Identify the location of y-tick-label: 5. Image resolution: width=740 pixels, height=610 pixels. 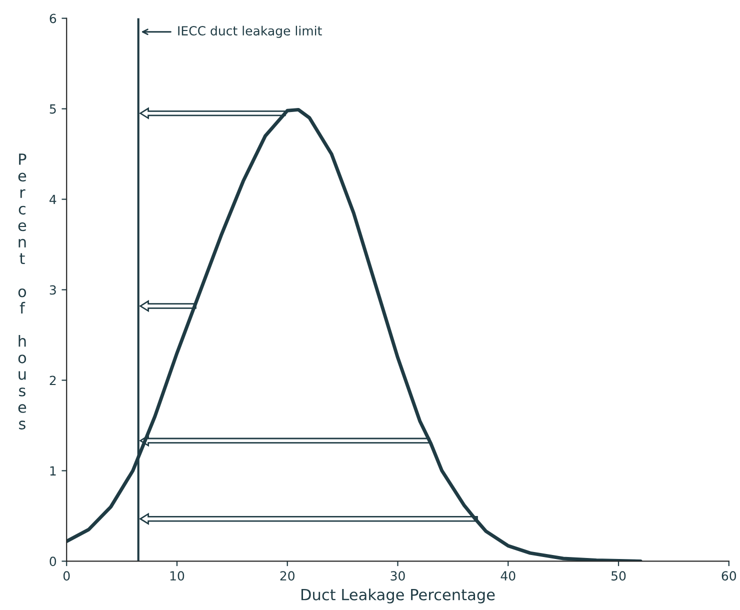
(53, 109).